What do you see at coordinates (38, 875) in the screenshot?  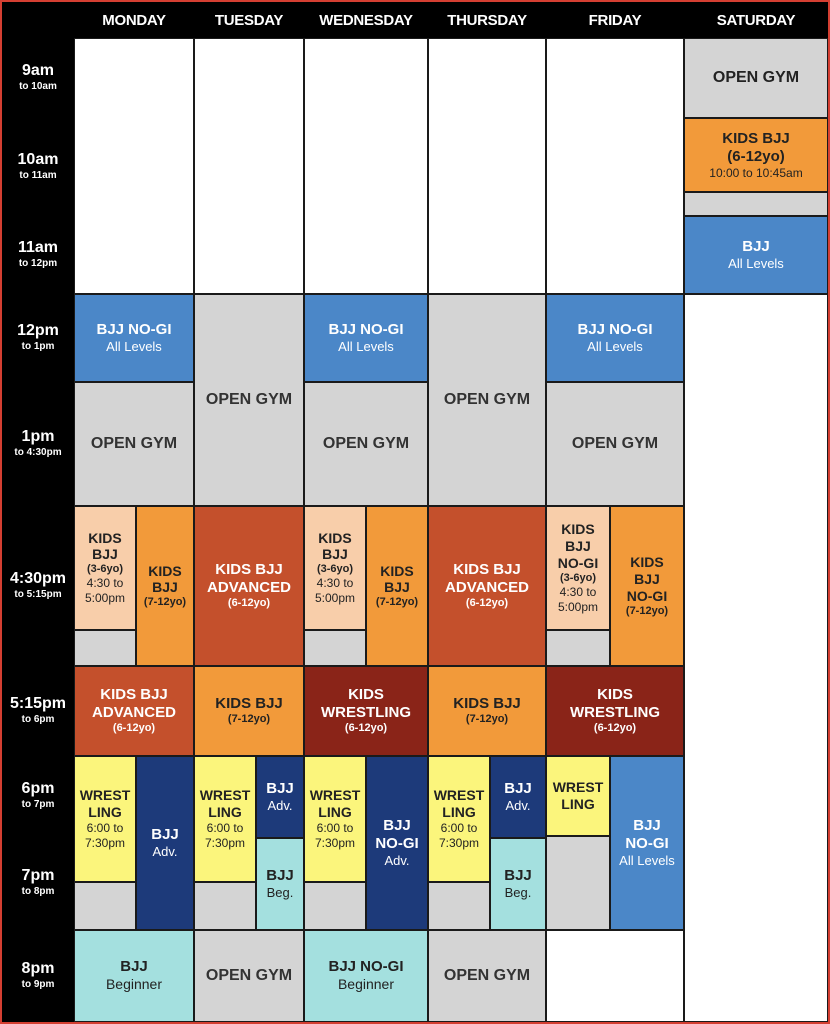 I see `time-start: 7pm` at bounding box center [38, 875].